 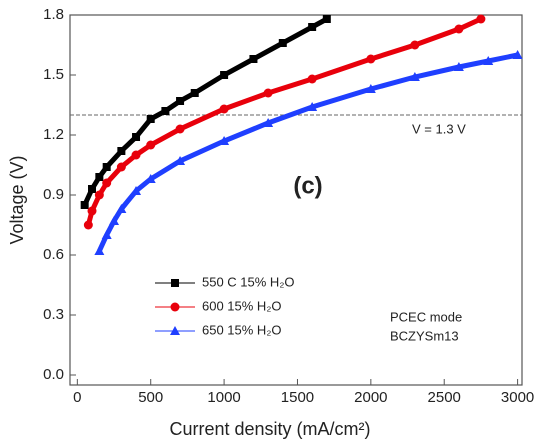 I want to click on y-tick-label: 0.3, so click(x=53, y=314).